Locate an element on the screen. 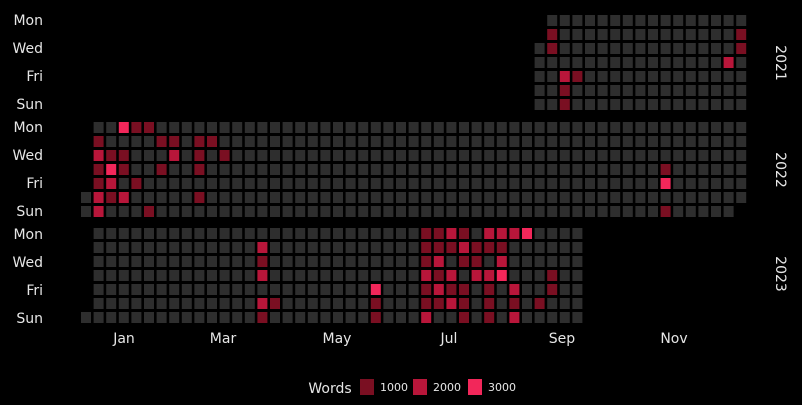  heatmap-panel-2023 is located at coordinates (331, 275).